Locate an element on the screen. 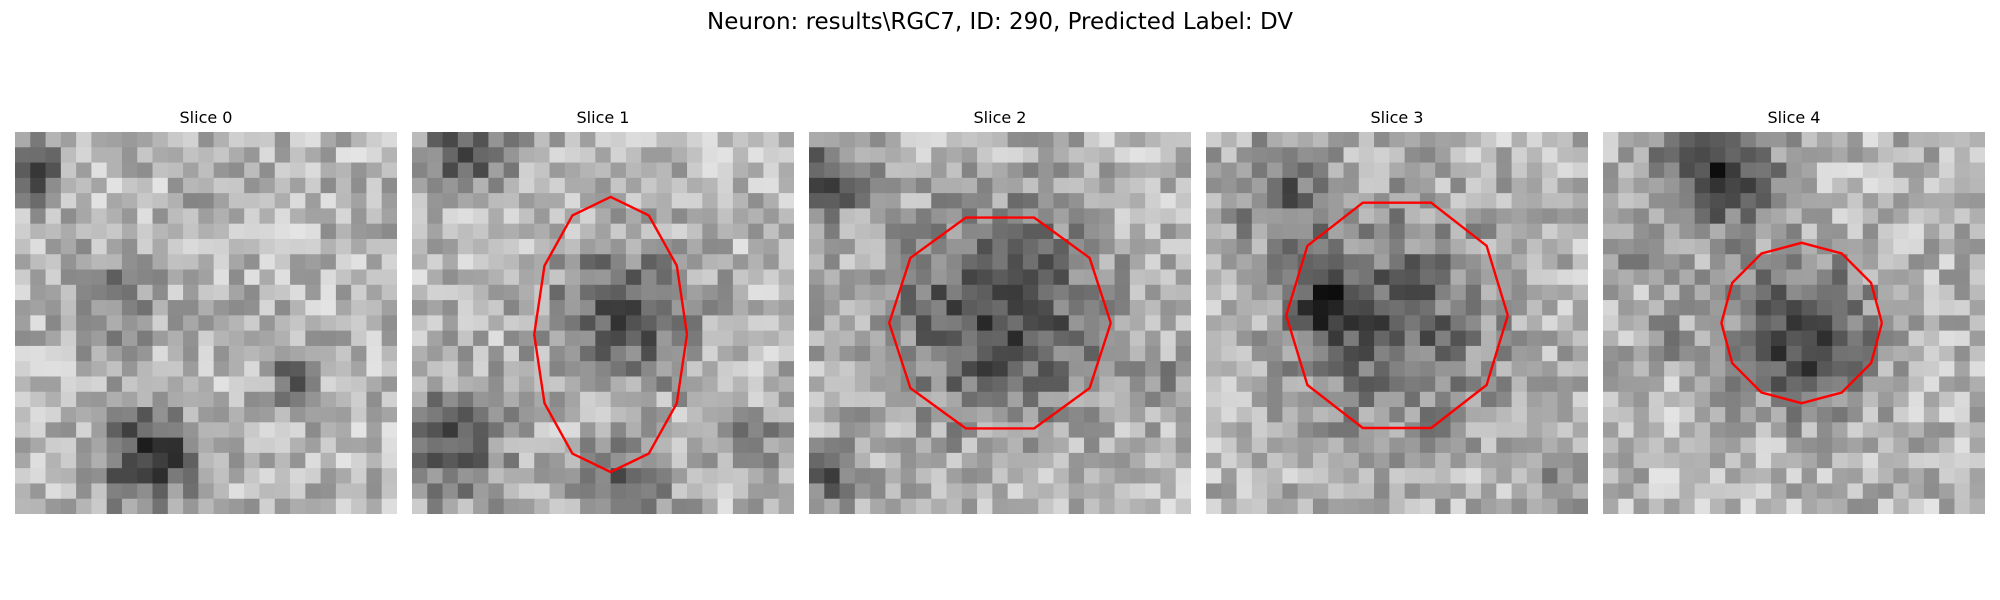 Image resolution: width=2000 pixels, height=600 pixels. slice-panel-1: Slice 1 is located at coordinates (603, 311).